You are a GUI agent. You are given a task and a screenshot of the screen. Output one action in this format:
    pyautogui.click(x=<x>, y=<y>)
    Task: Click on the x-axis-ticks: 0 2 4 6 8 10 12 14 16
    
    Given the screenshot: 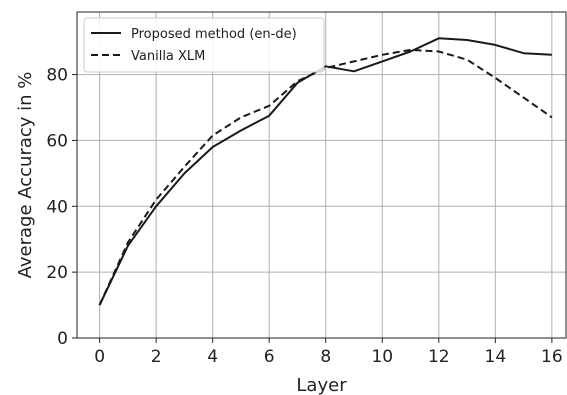 What is the action you would take?
    pyautogui.click(x=328, y=352)
    